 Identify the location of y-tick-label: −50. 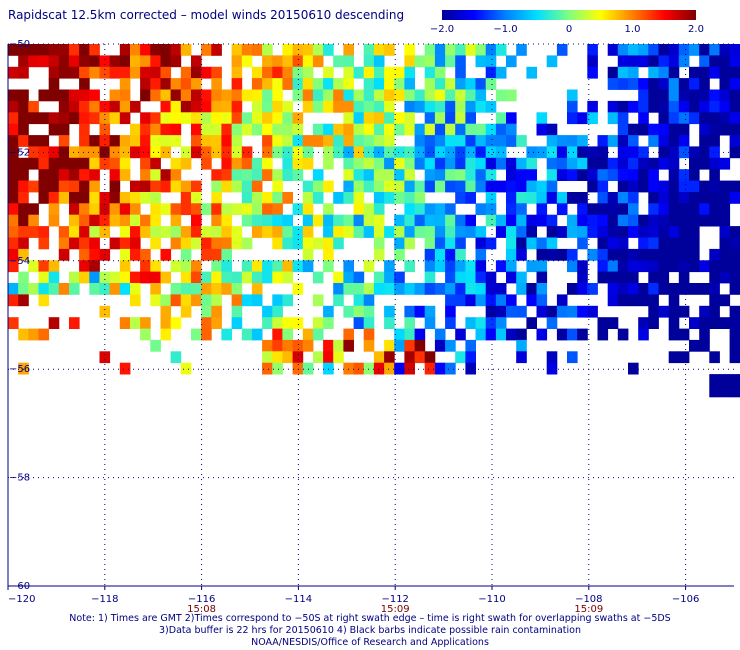
(19, 44).